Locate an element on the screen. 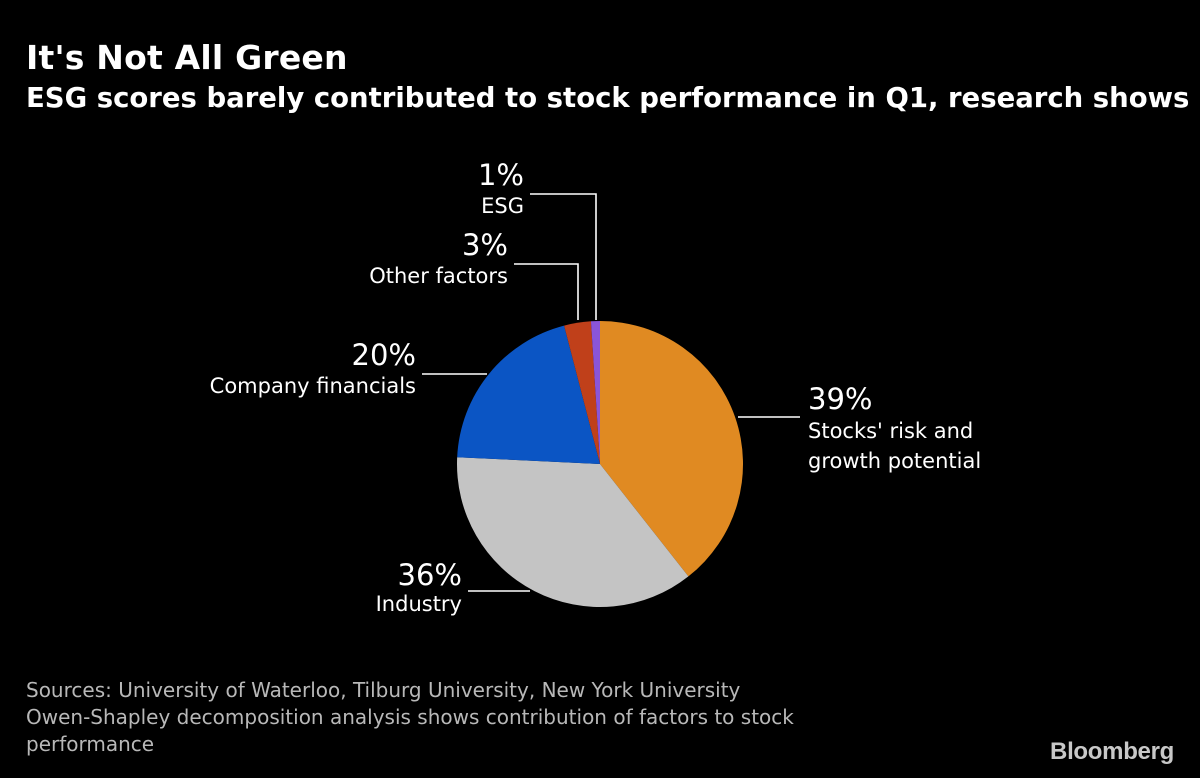  value-label-company-financials: 20% is located at coordinates (384, 355).